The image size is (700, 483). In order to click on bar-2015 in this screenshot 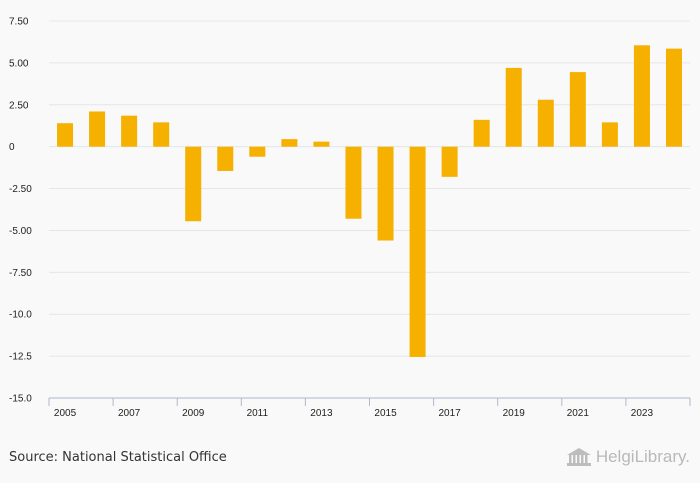, I will do `click(385, 193)`.